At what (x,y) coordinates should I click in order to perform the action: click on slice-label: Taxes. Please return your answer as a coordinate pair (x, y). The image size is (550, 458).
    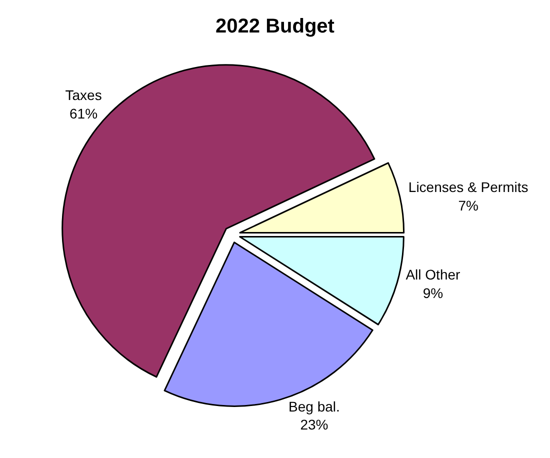
    Looking at the image, I should click on (83, 95).